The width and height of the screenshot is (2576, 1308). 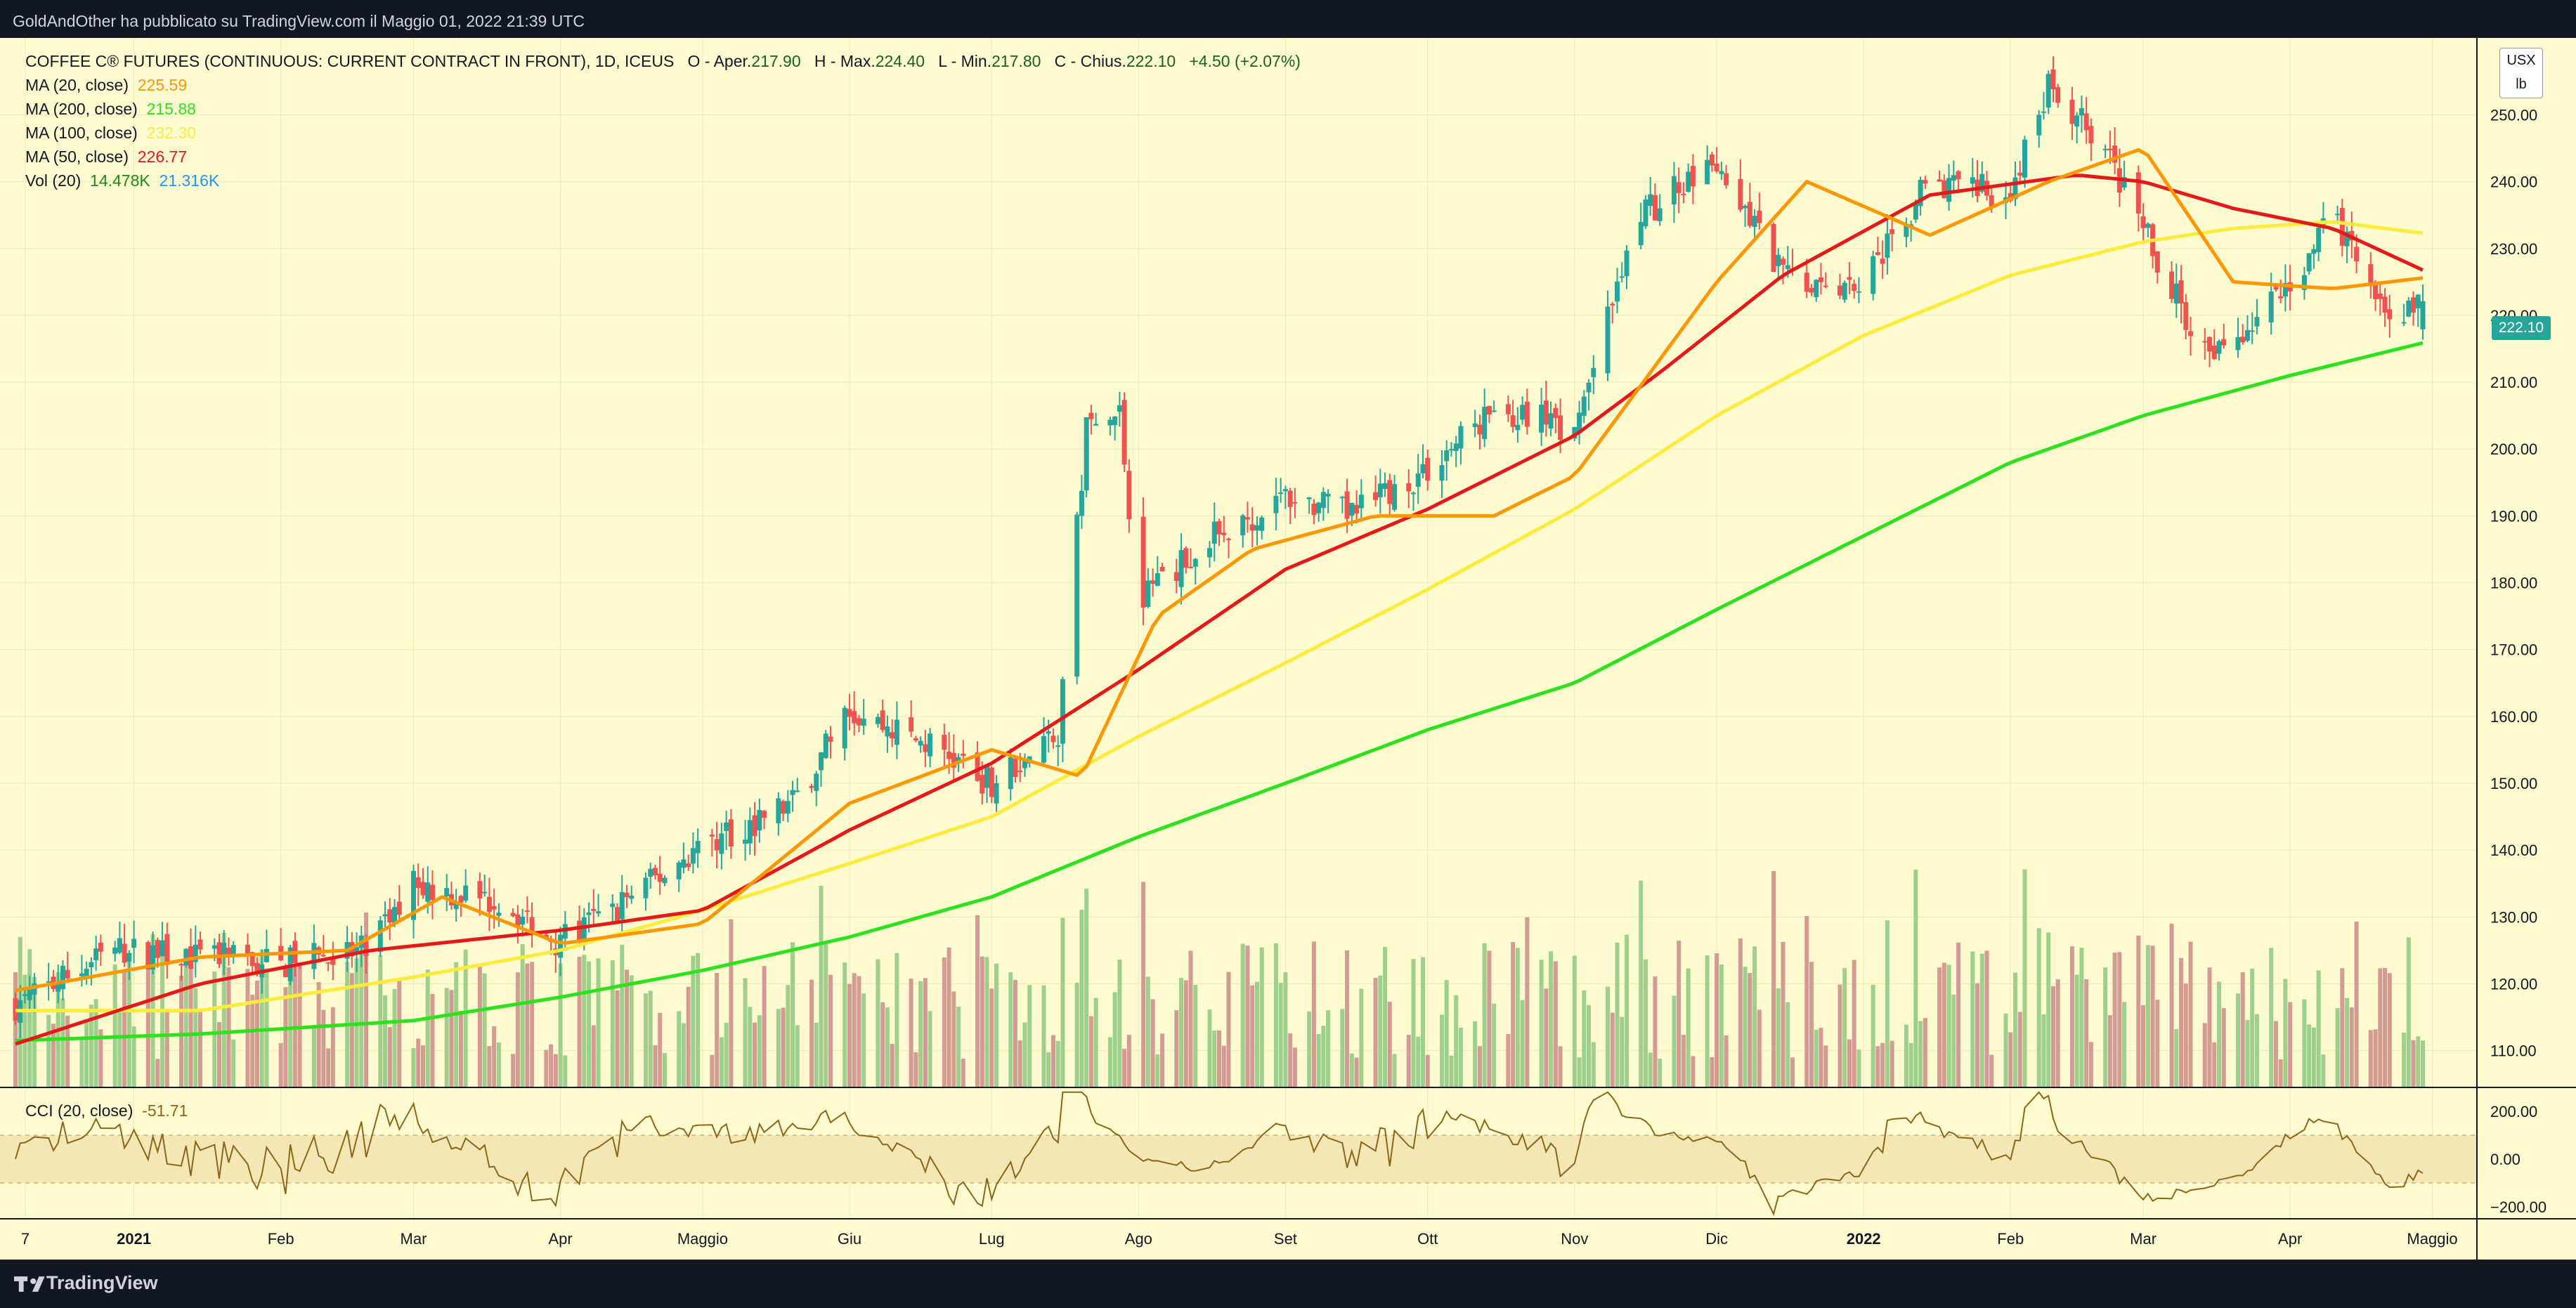 What do you see at coordinates (77, 157) in the screenshot?
I see `ma50-label: MA (50, close)` at bounding box center [77, 157].